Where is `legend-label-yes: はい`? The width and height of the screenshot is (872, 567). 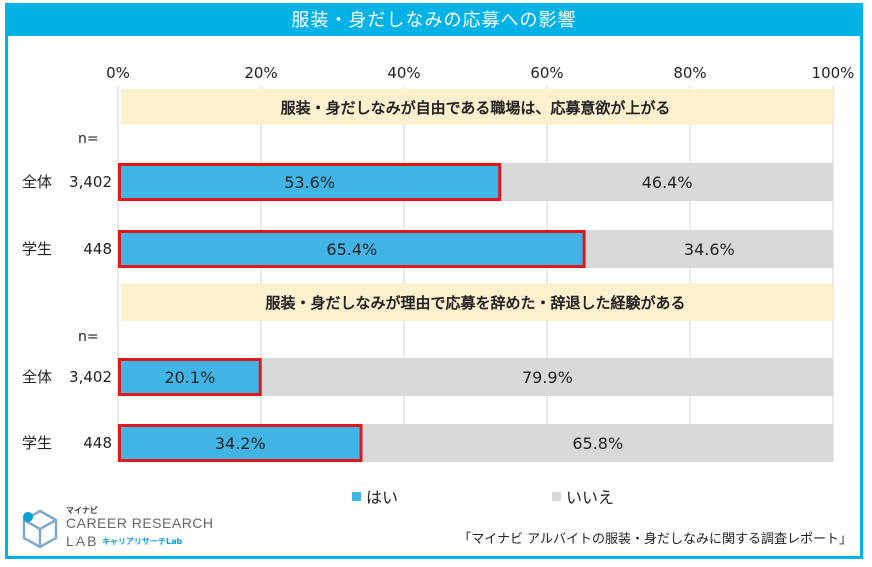
legend-label-yes: はい is located at coordinates (382, 497).